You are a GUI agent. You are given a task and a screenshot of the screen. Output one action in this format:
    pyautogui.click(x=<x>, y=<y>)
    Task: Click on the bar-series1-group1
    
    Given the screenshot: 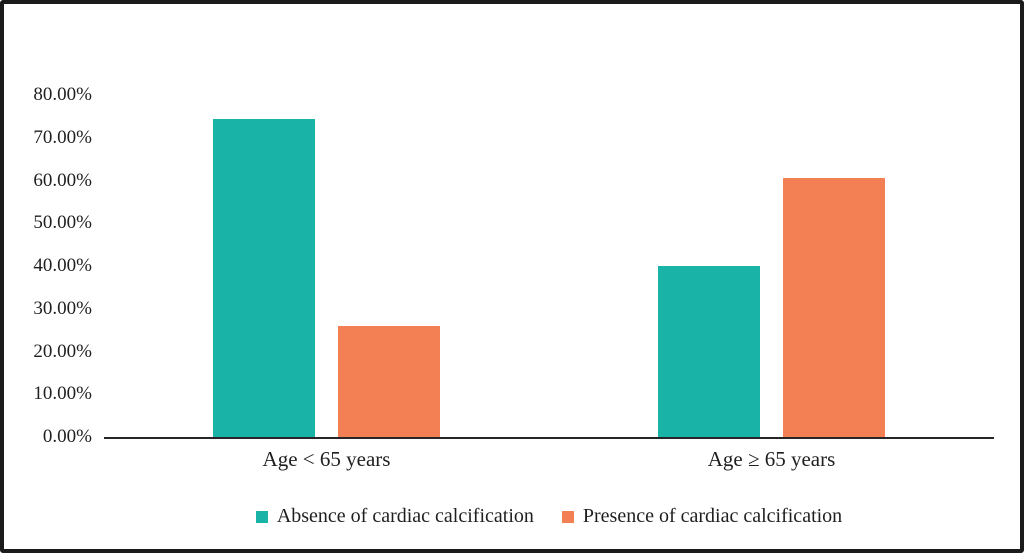 What is the action you would take?
    pyautogui.click(x=264, y=277)
    